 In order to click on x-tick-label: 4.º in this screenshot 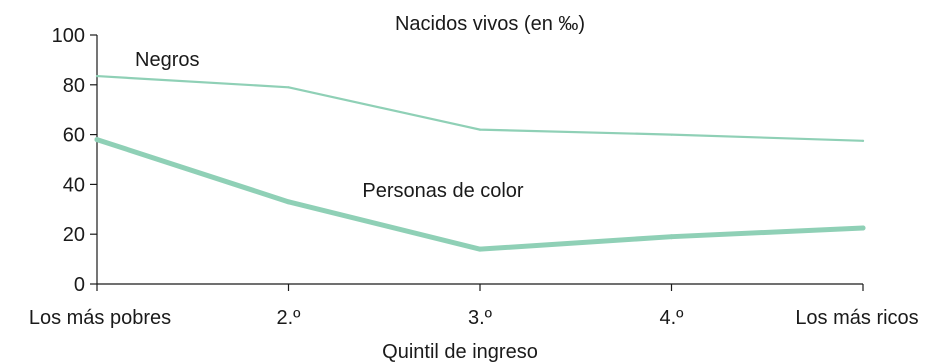, I will do `click(672, 318)`.